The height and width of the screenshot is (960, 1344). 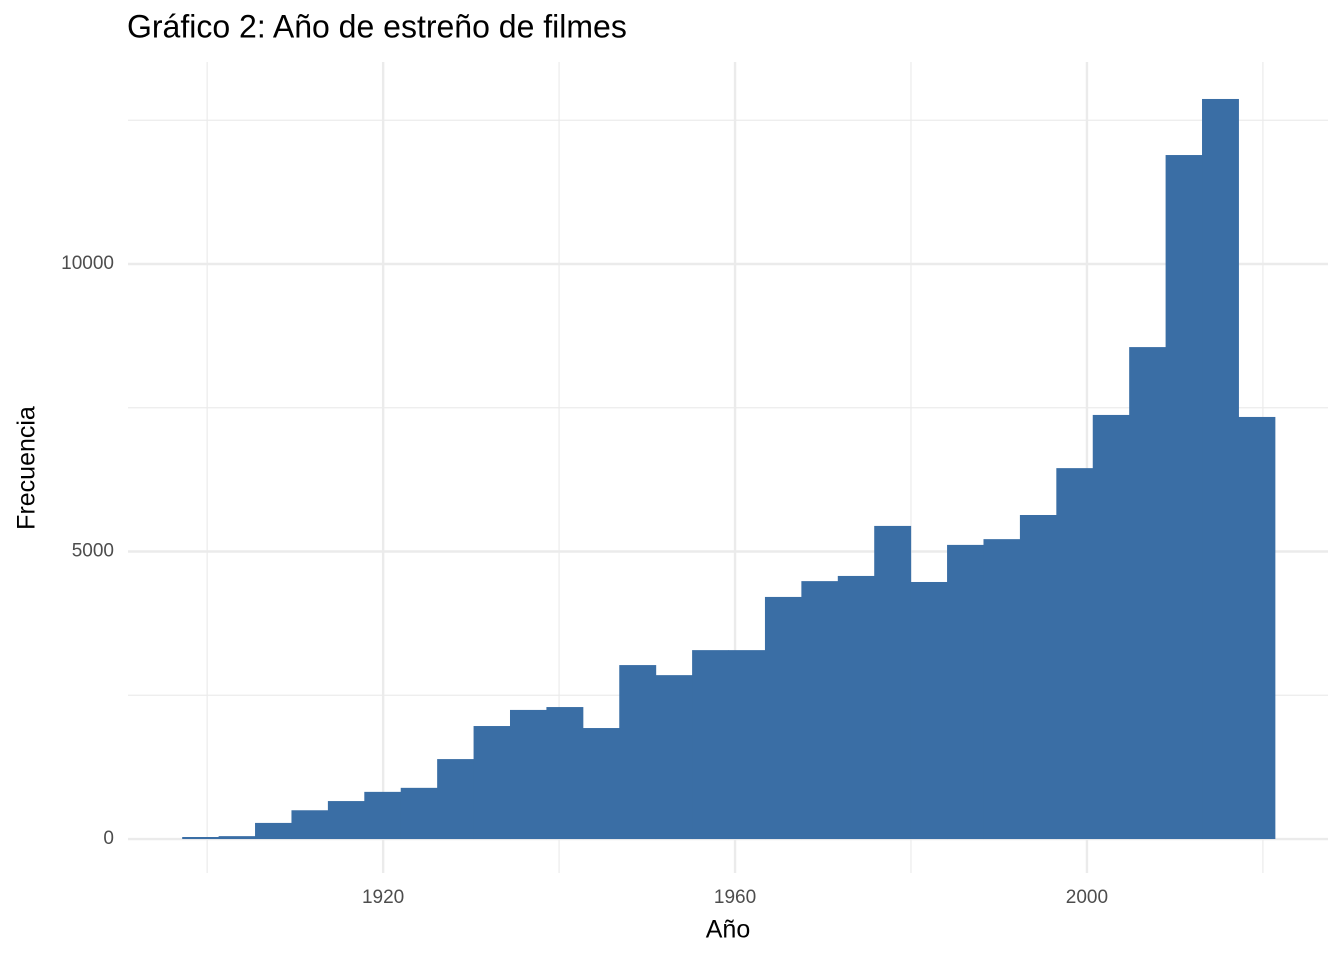 I want to click on y-axis-label: Frecuencia, so click(x=27, y=468).